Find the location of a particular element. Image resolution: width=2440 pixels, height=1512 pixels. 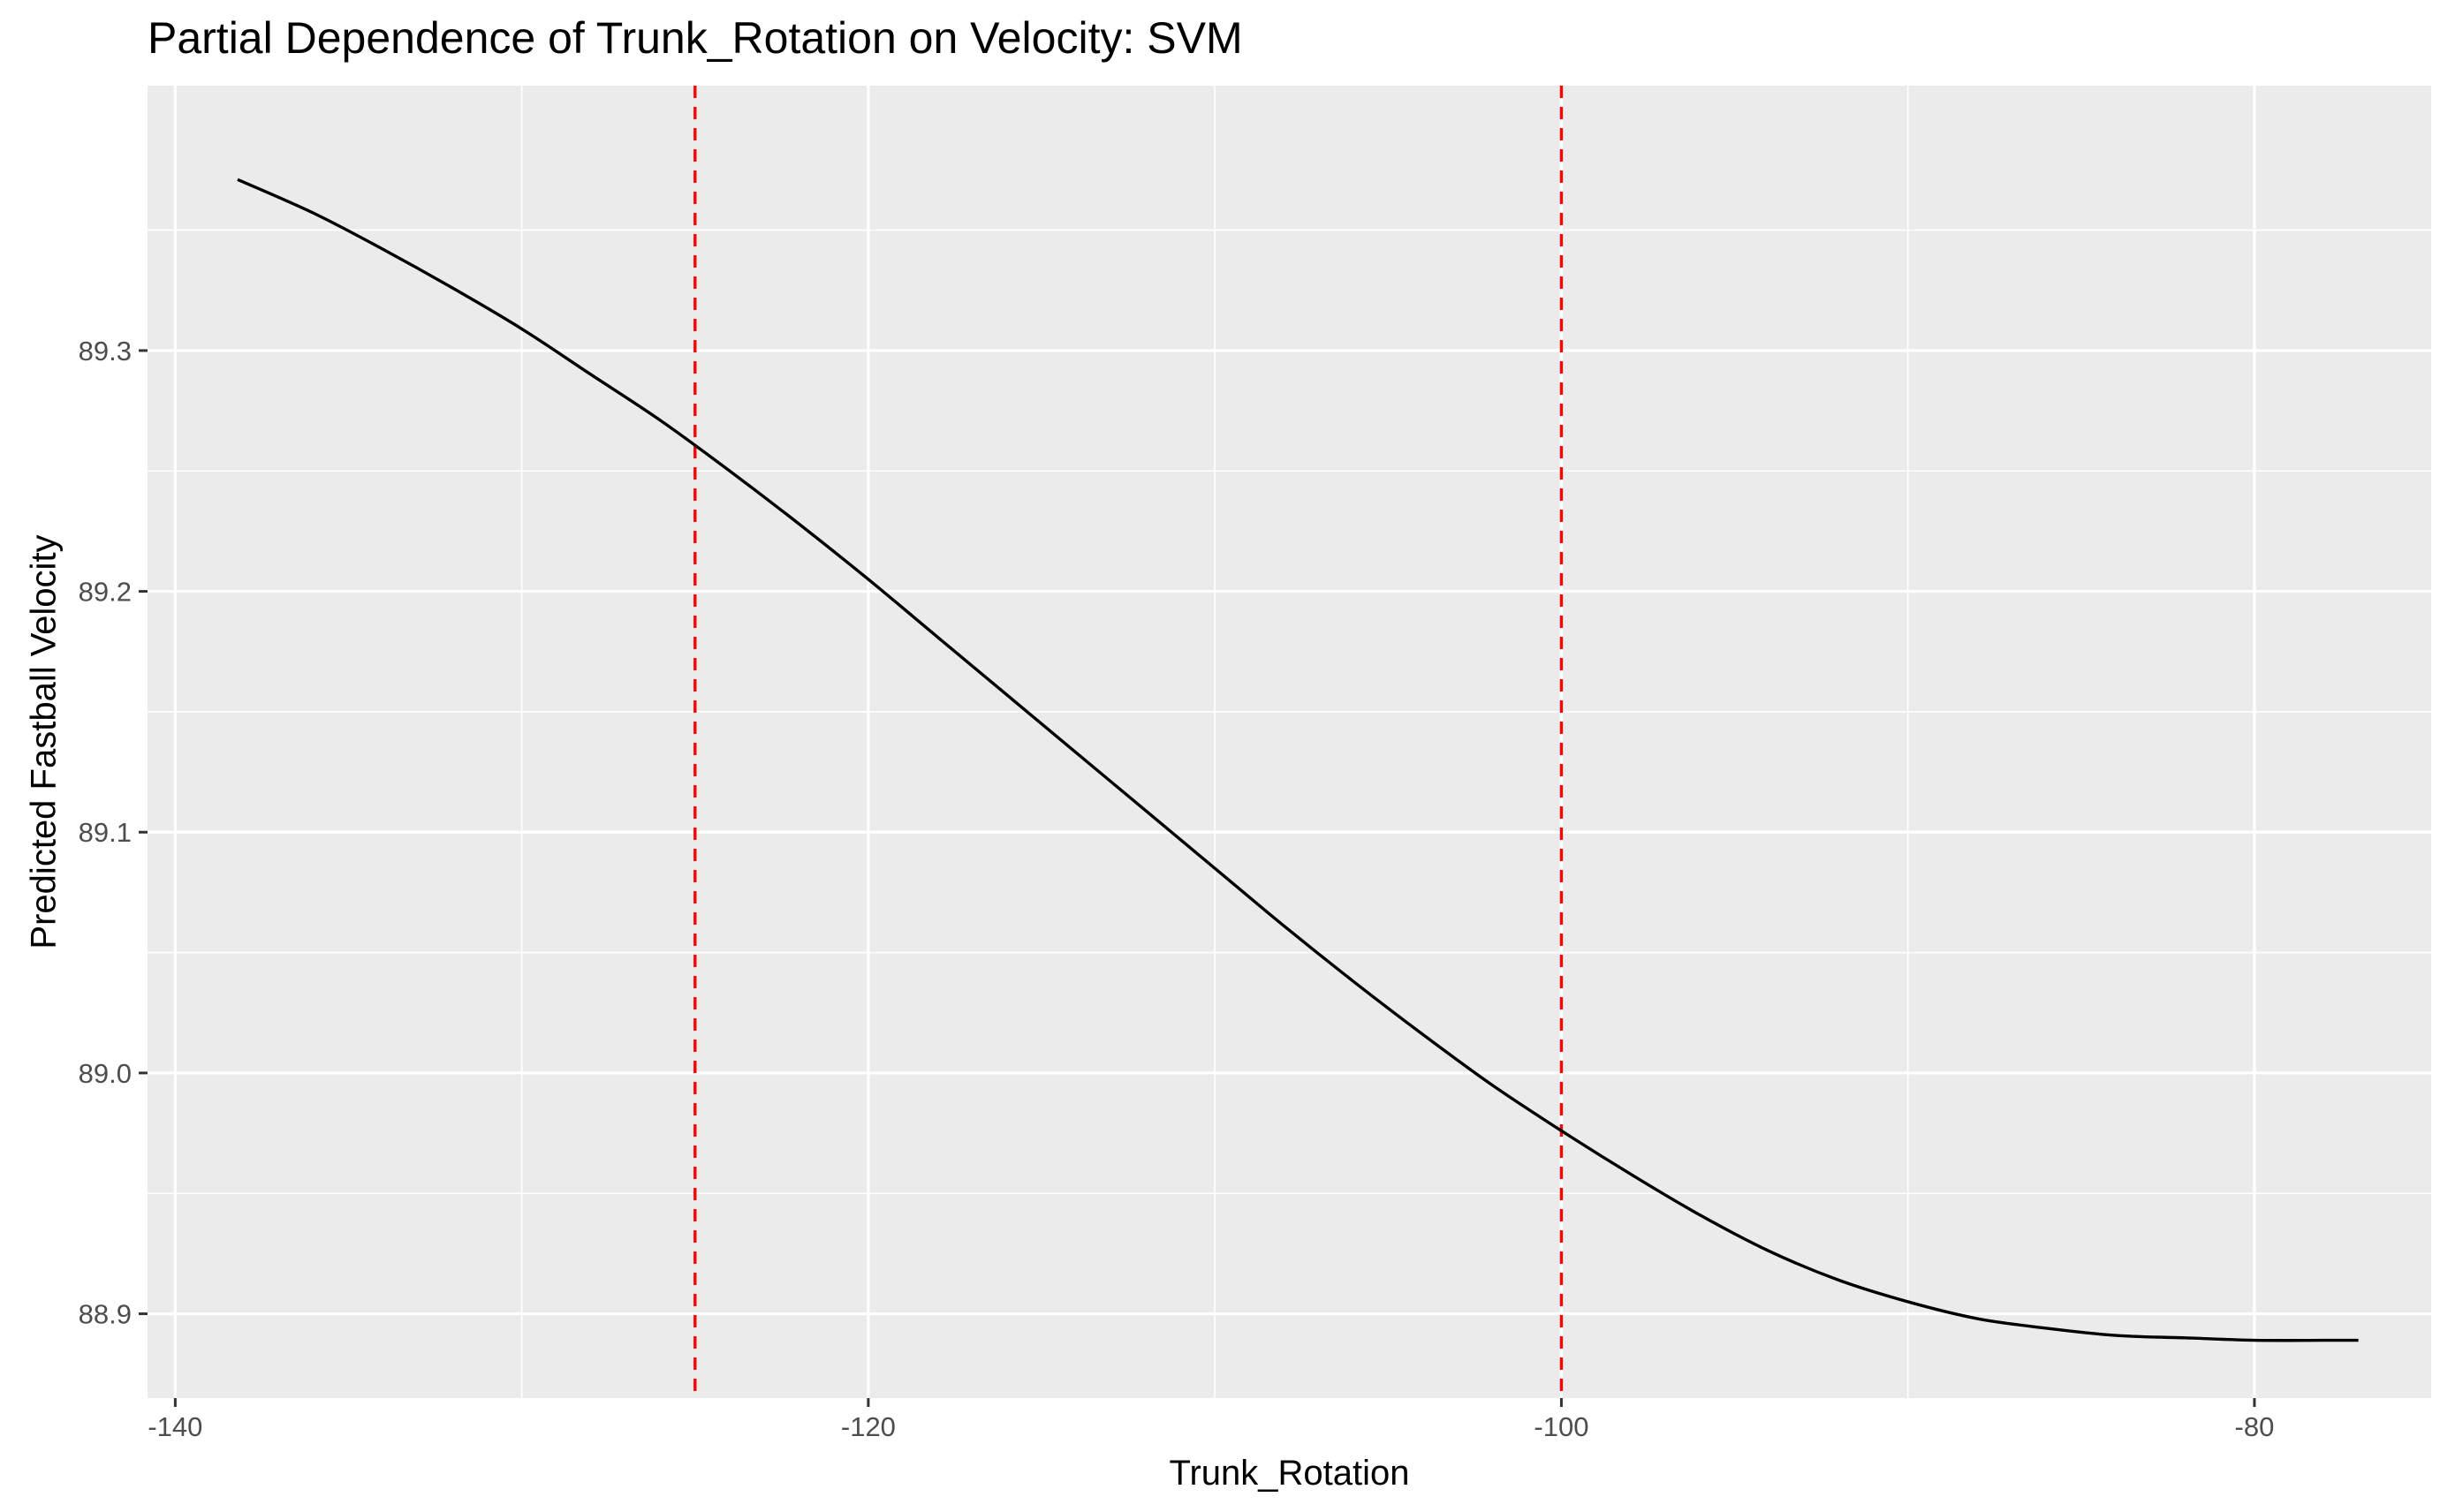

y-tick-label: 88.9 is located at coordinates (105, 1314).